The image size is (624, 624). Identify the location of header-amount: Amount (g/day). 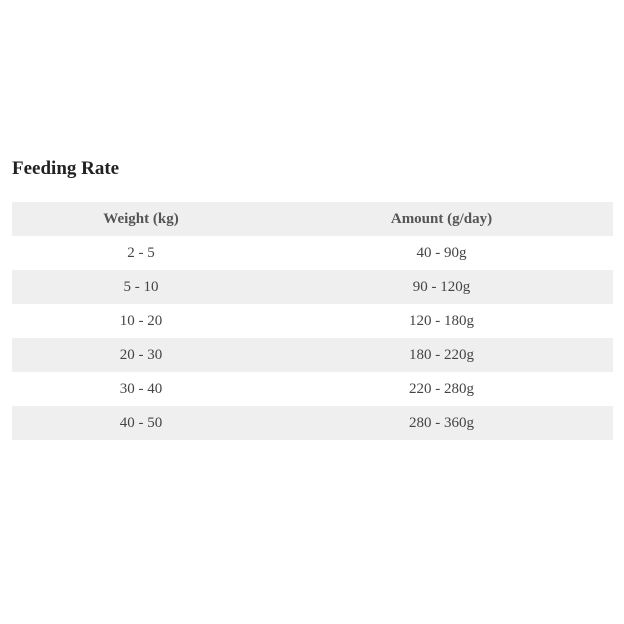
(441, 218).